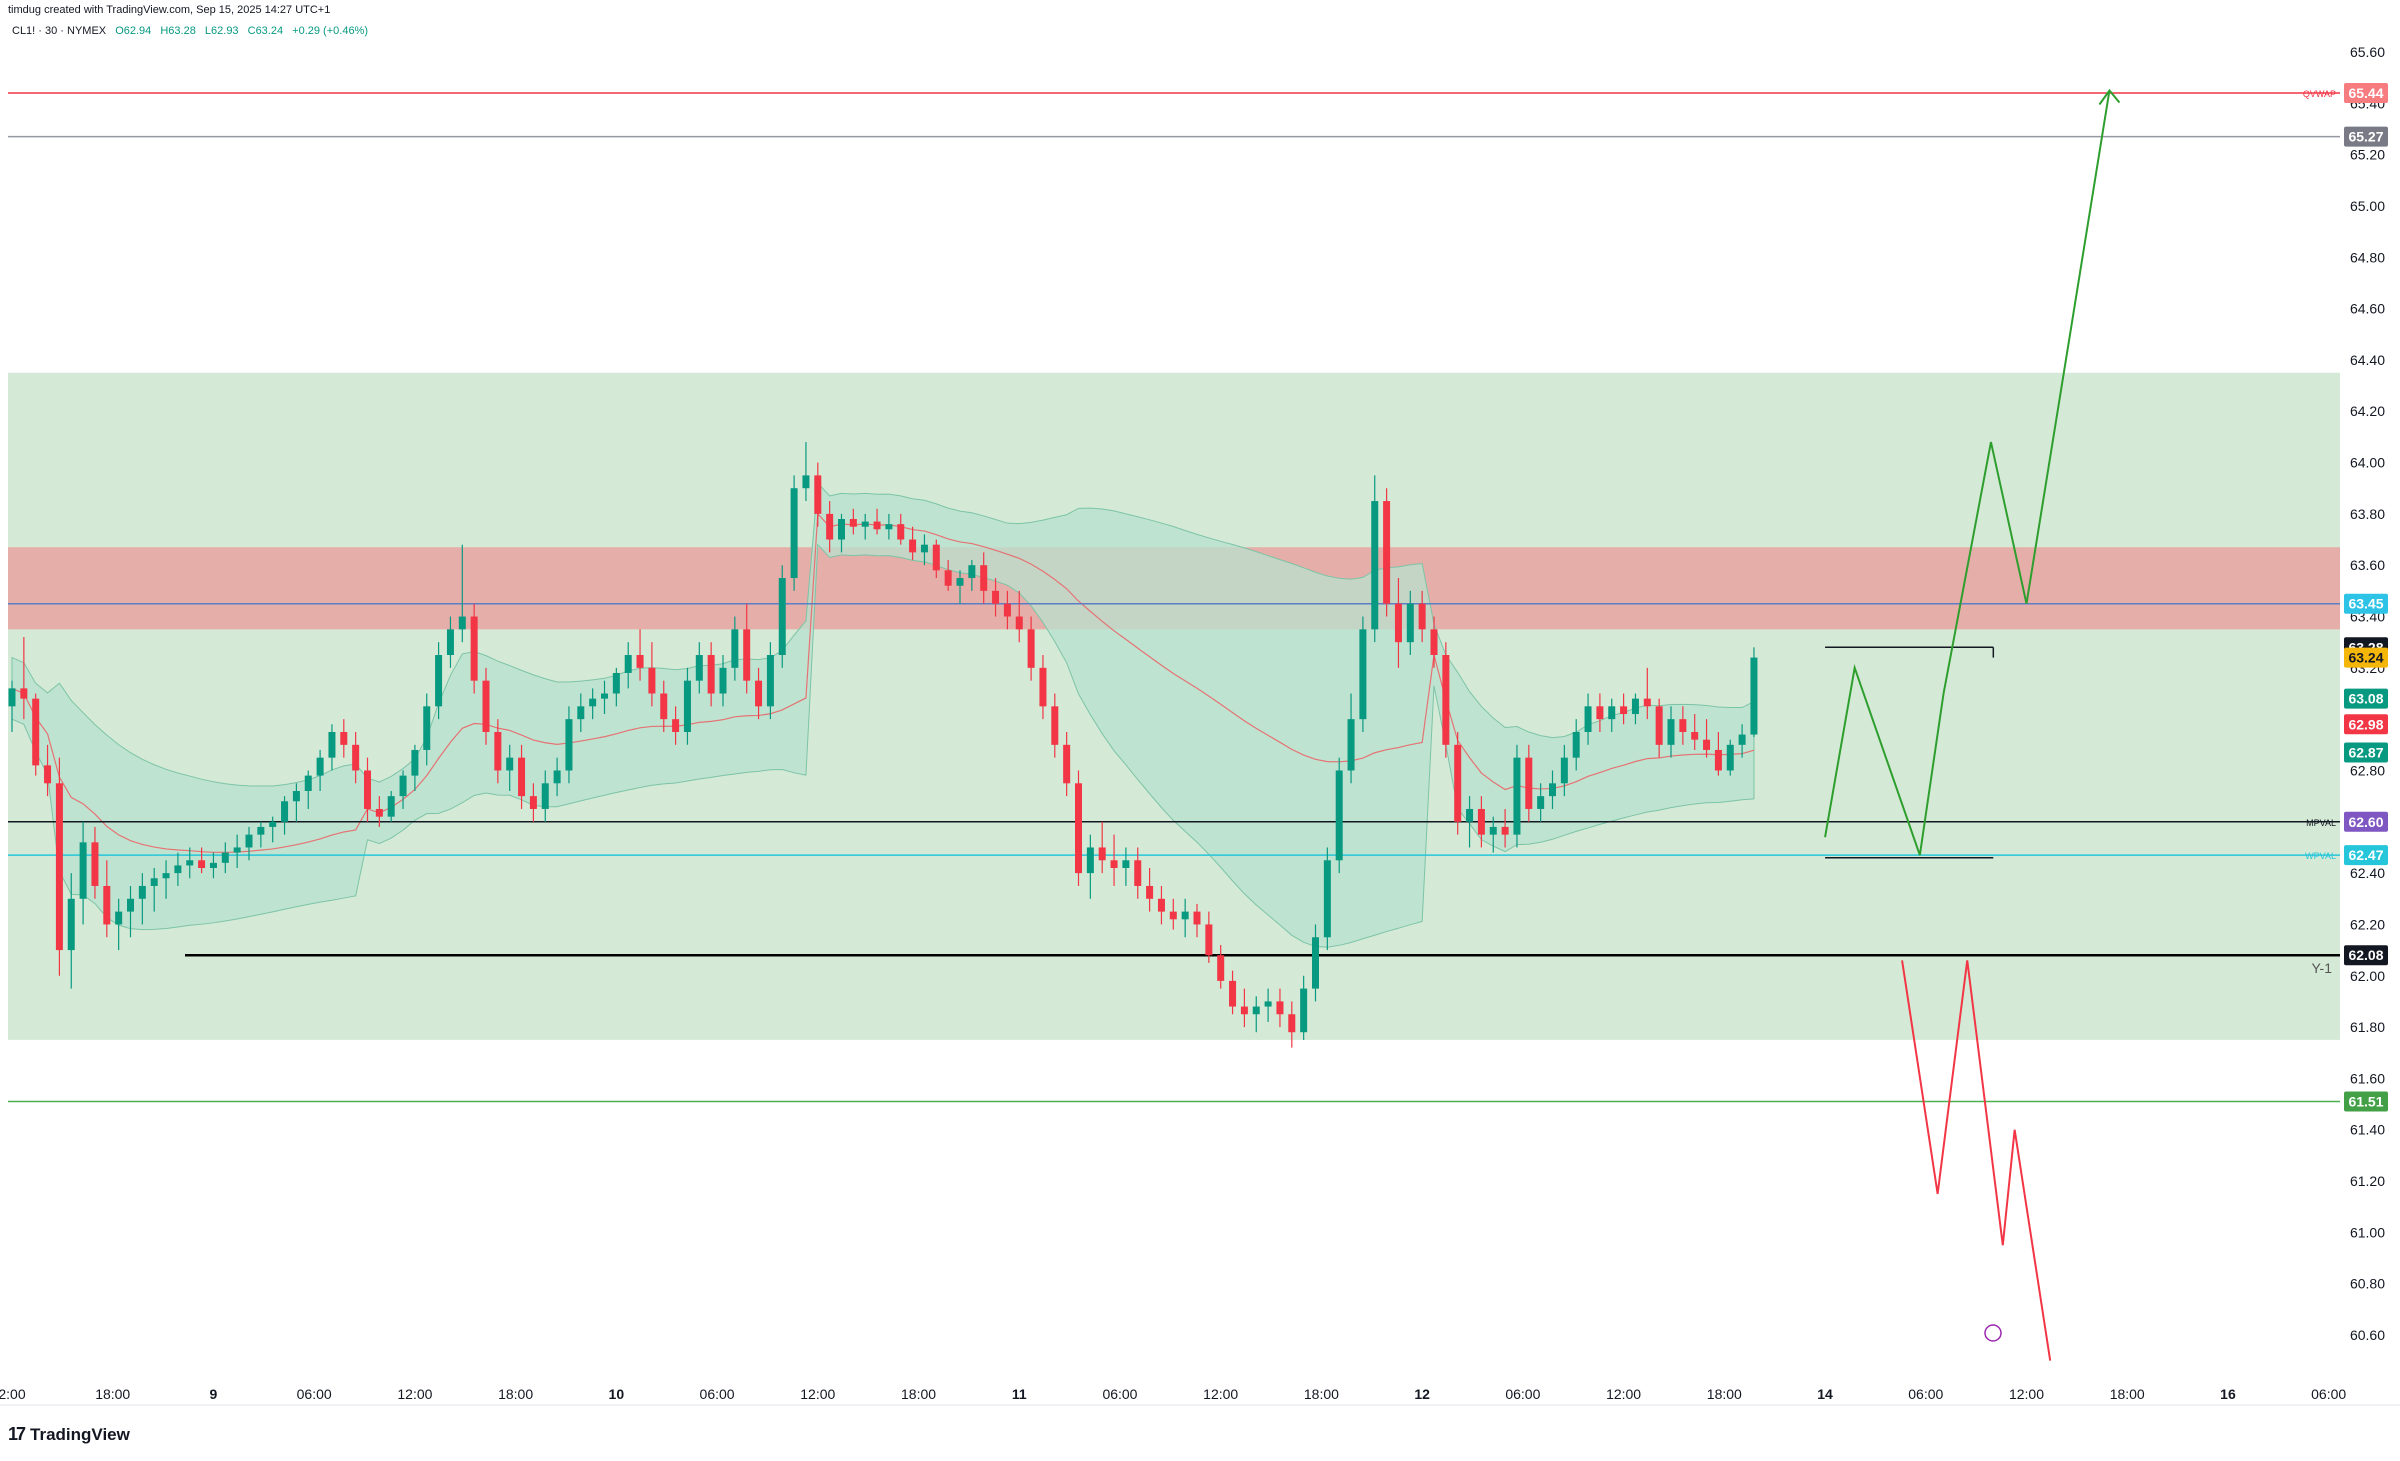 The height and width of the screenshot is (1461, 2400). I want to click on price-tag-mpval, so click(2366, 821).